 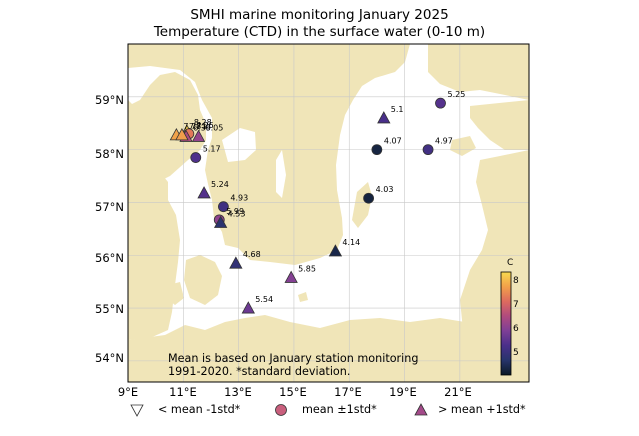 What do you see at coordinates (393, 141) in the screenshot?
I see `station-value-label: 4.07` at bounding box center [393, 141].